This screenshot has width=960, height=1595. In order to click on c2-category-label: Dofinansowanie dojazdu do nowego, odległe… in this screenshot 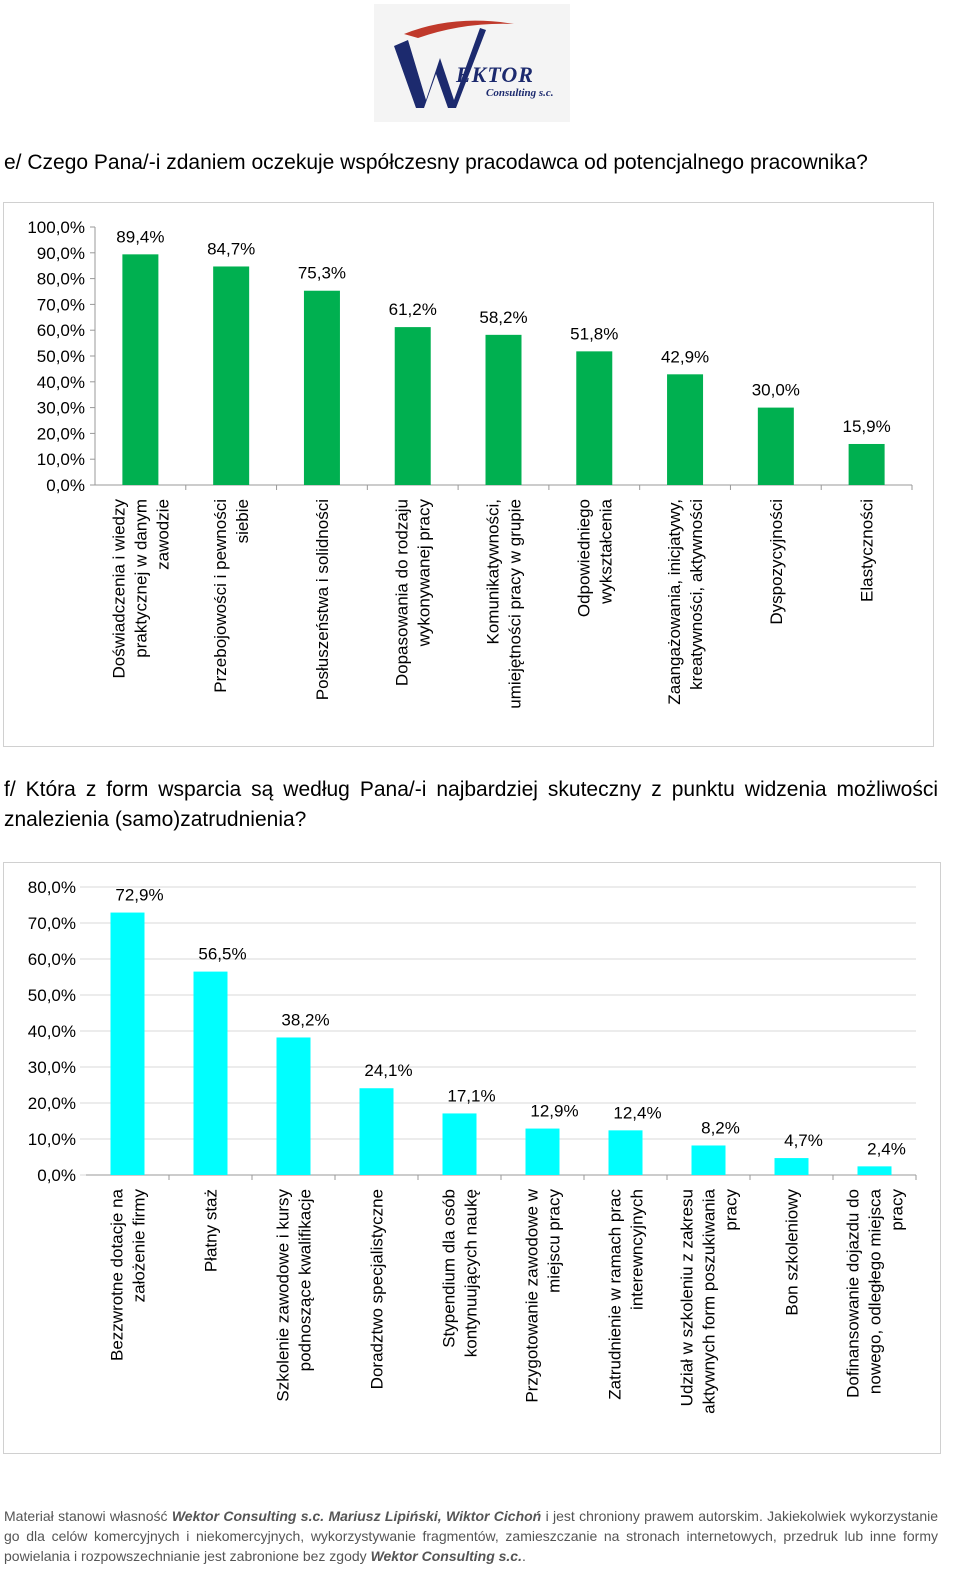, I will do `click(875, 1292)`.